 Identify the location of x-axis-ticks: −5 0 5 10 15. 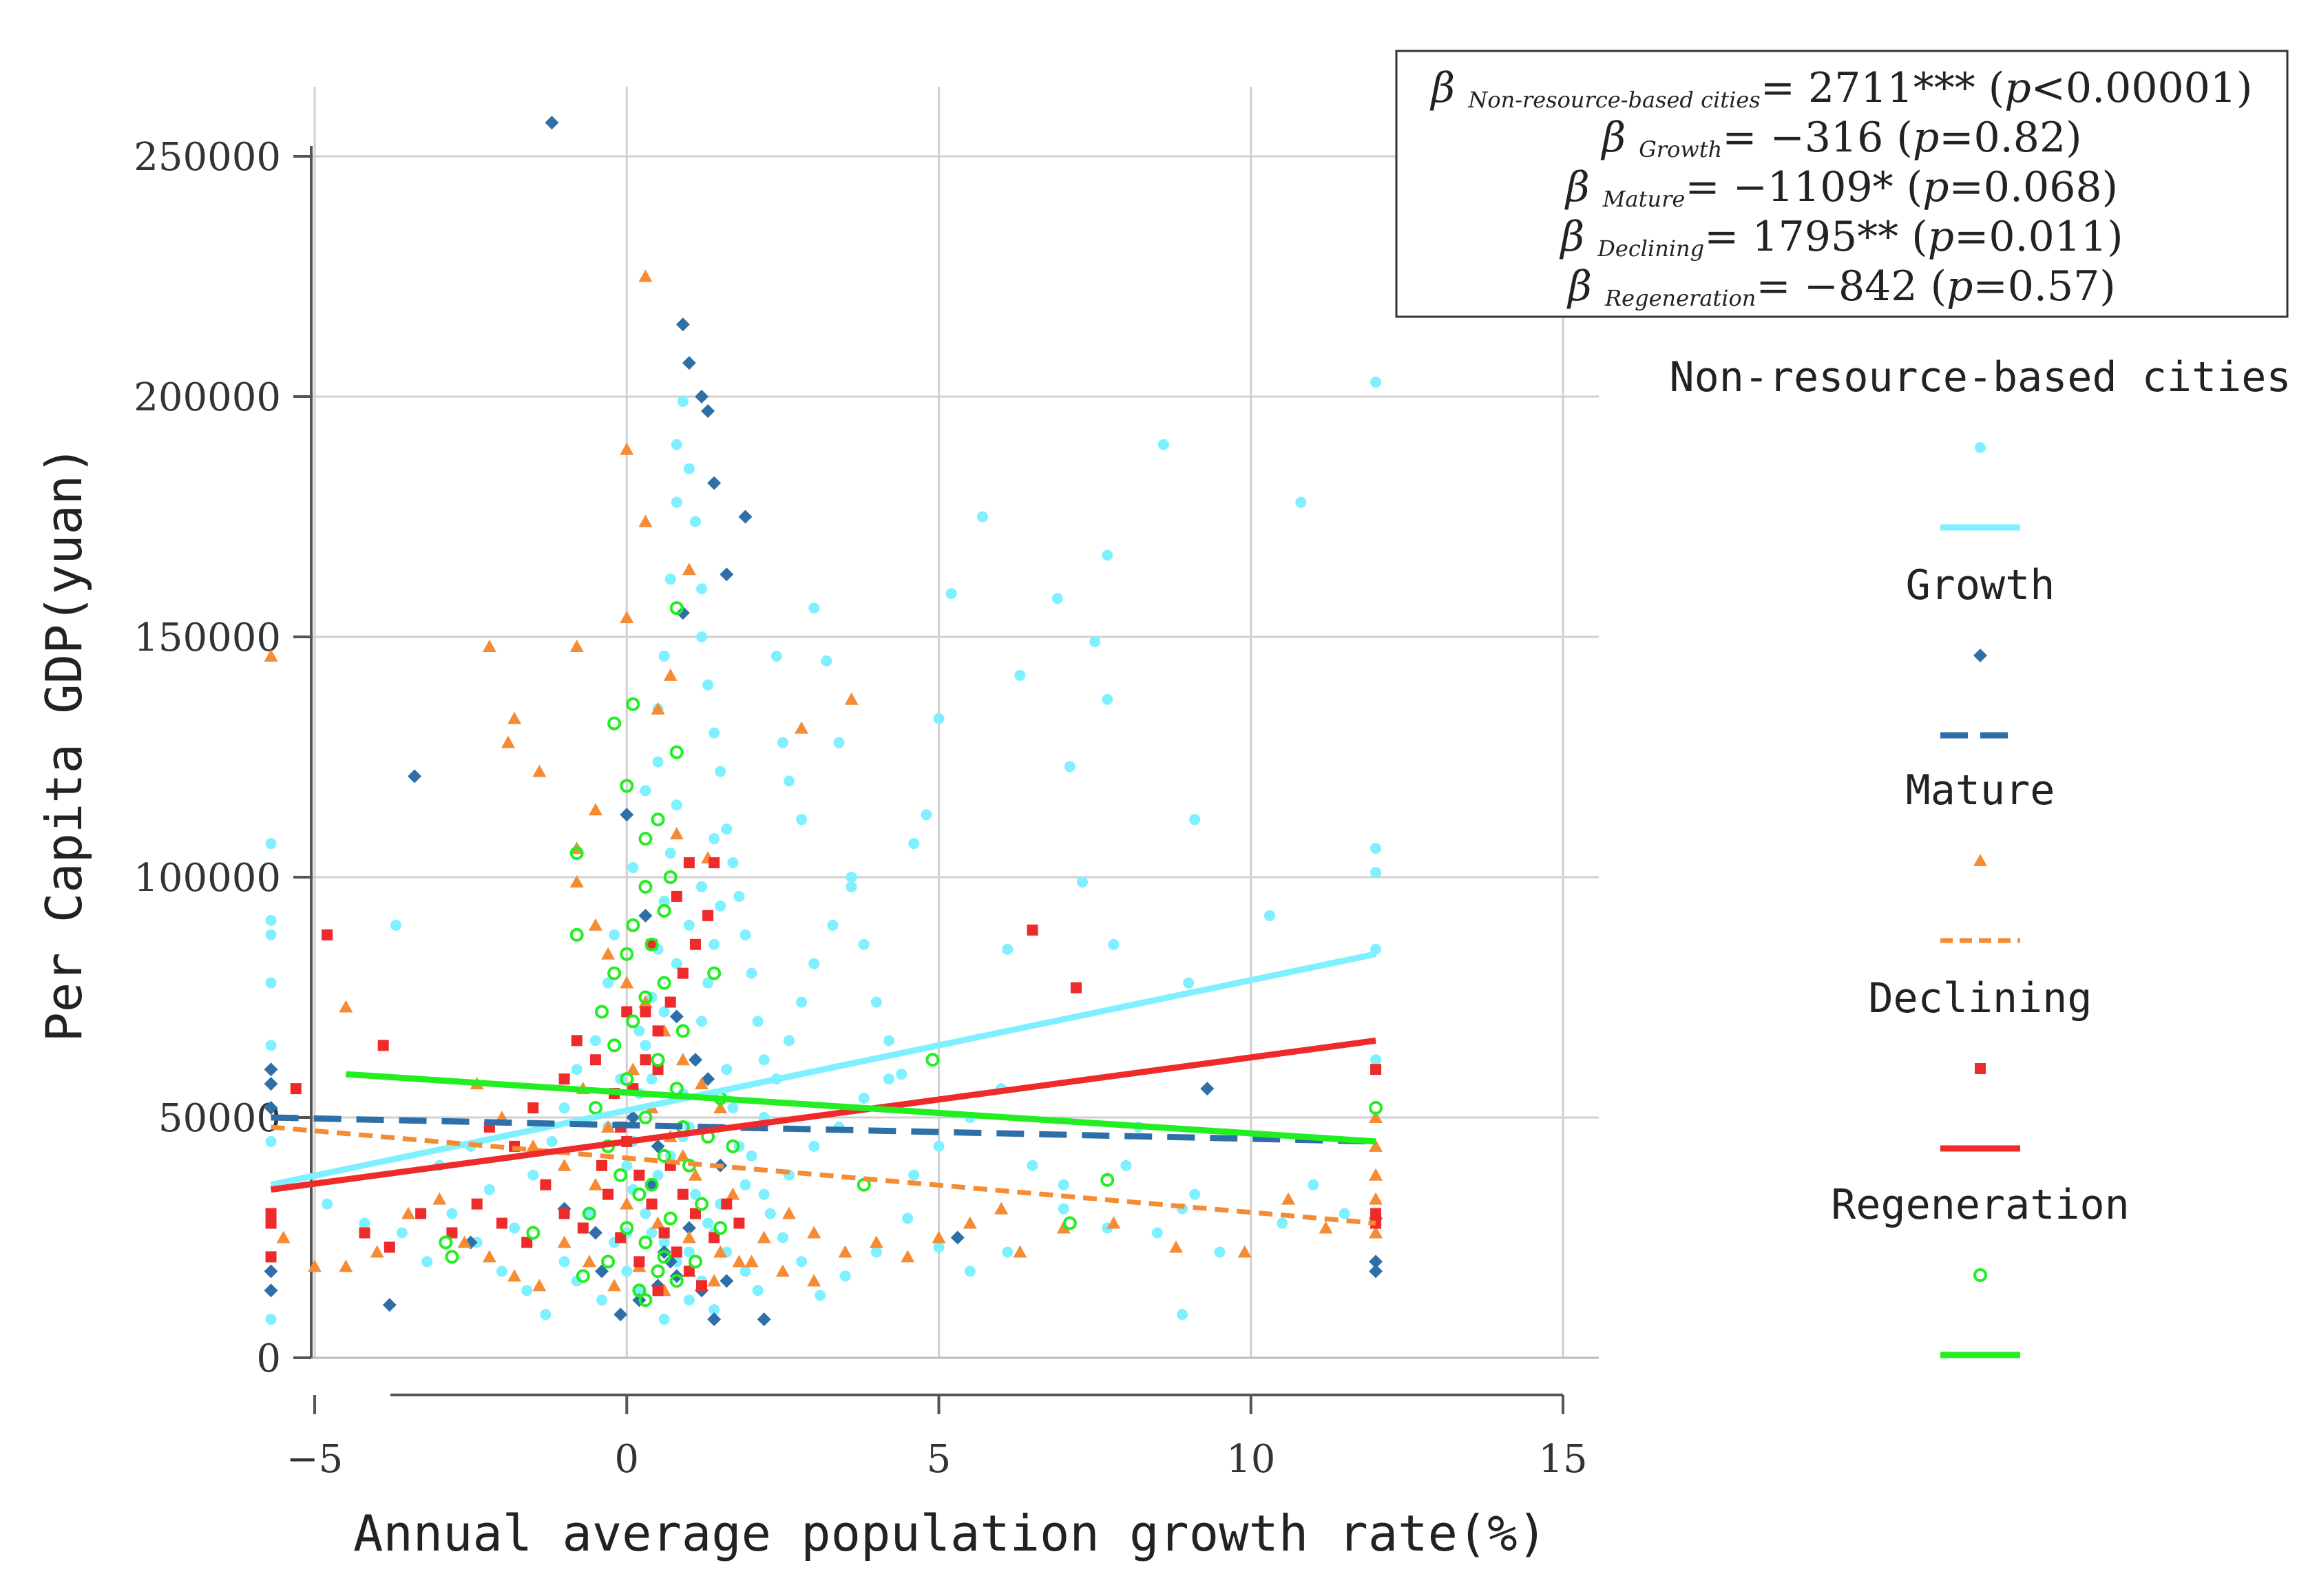
(937, 1438).